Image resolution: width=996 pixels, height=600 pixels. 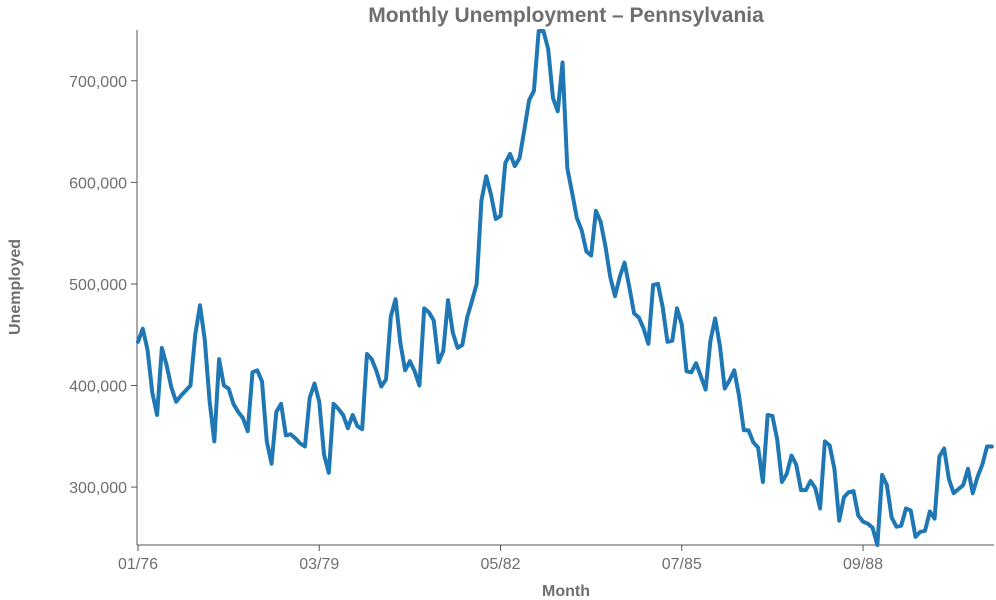 What do you see at coordinates (682, 564) in the screenshot?
I see `x-tick-label: 07/85` at bounding box center [682, 564].